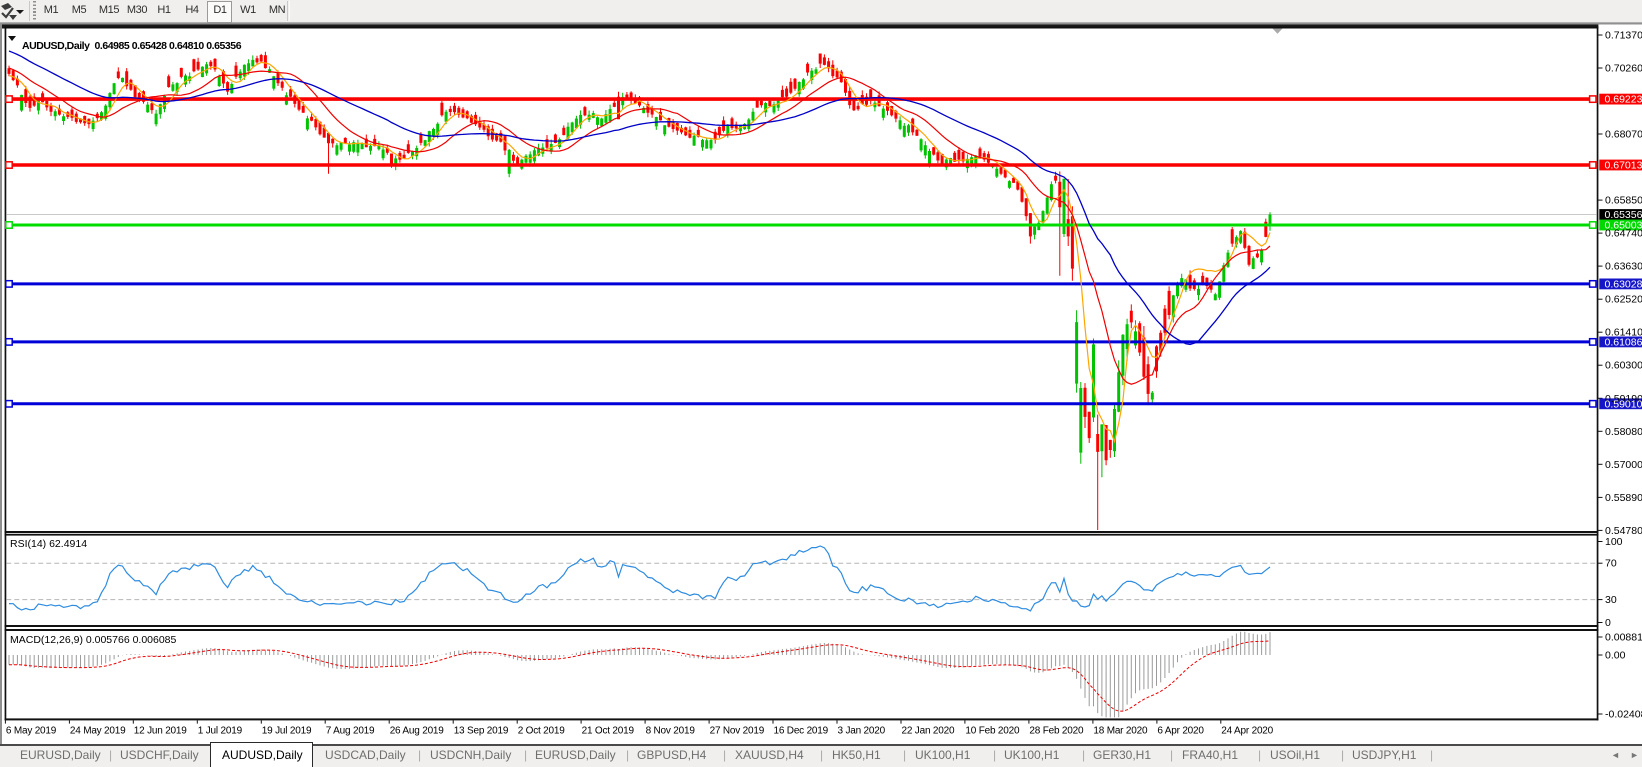 Image resolution: width=1642 pixels, height=767 pixels. What do you see at coordinates (1623, 69) in the screenshot?
I see `svg-text: 0.70260` at bounding box center [1623, 69].